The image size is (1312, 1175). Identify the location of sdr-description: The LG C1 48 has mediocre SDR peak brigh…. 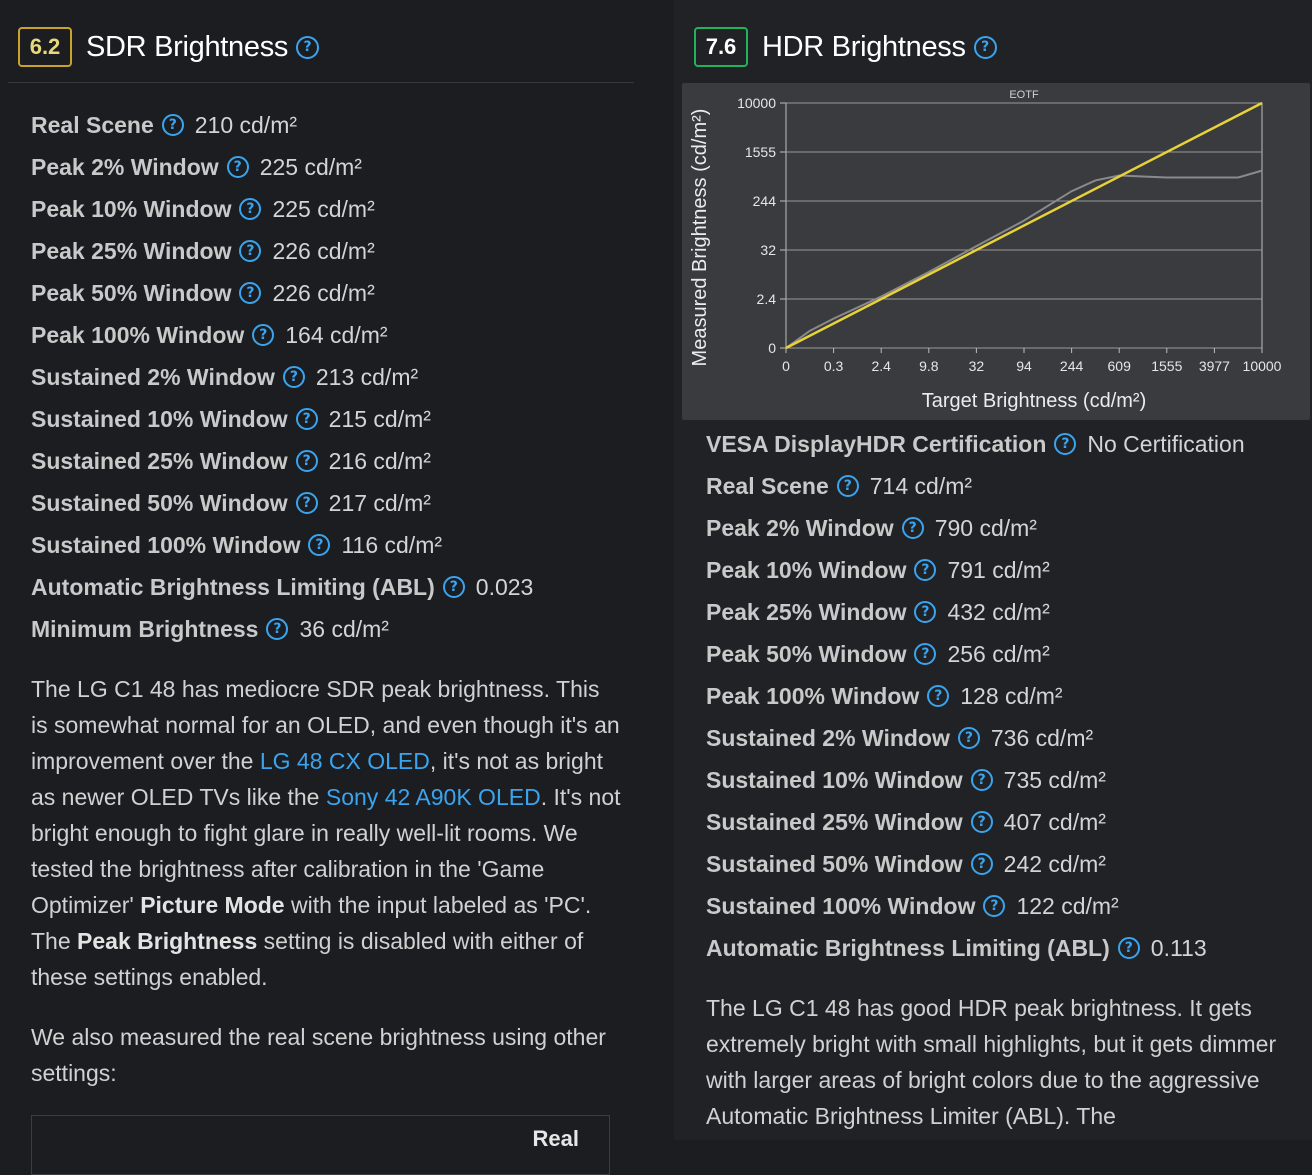
(326, 833).